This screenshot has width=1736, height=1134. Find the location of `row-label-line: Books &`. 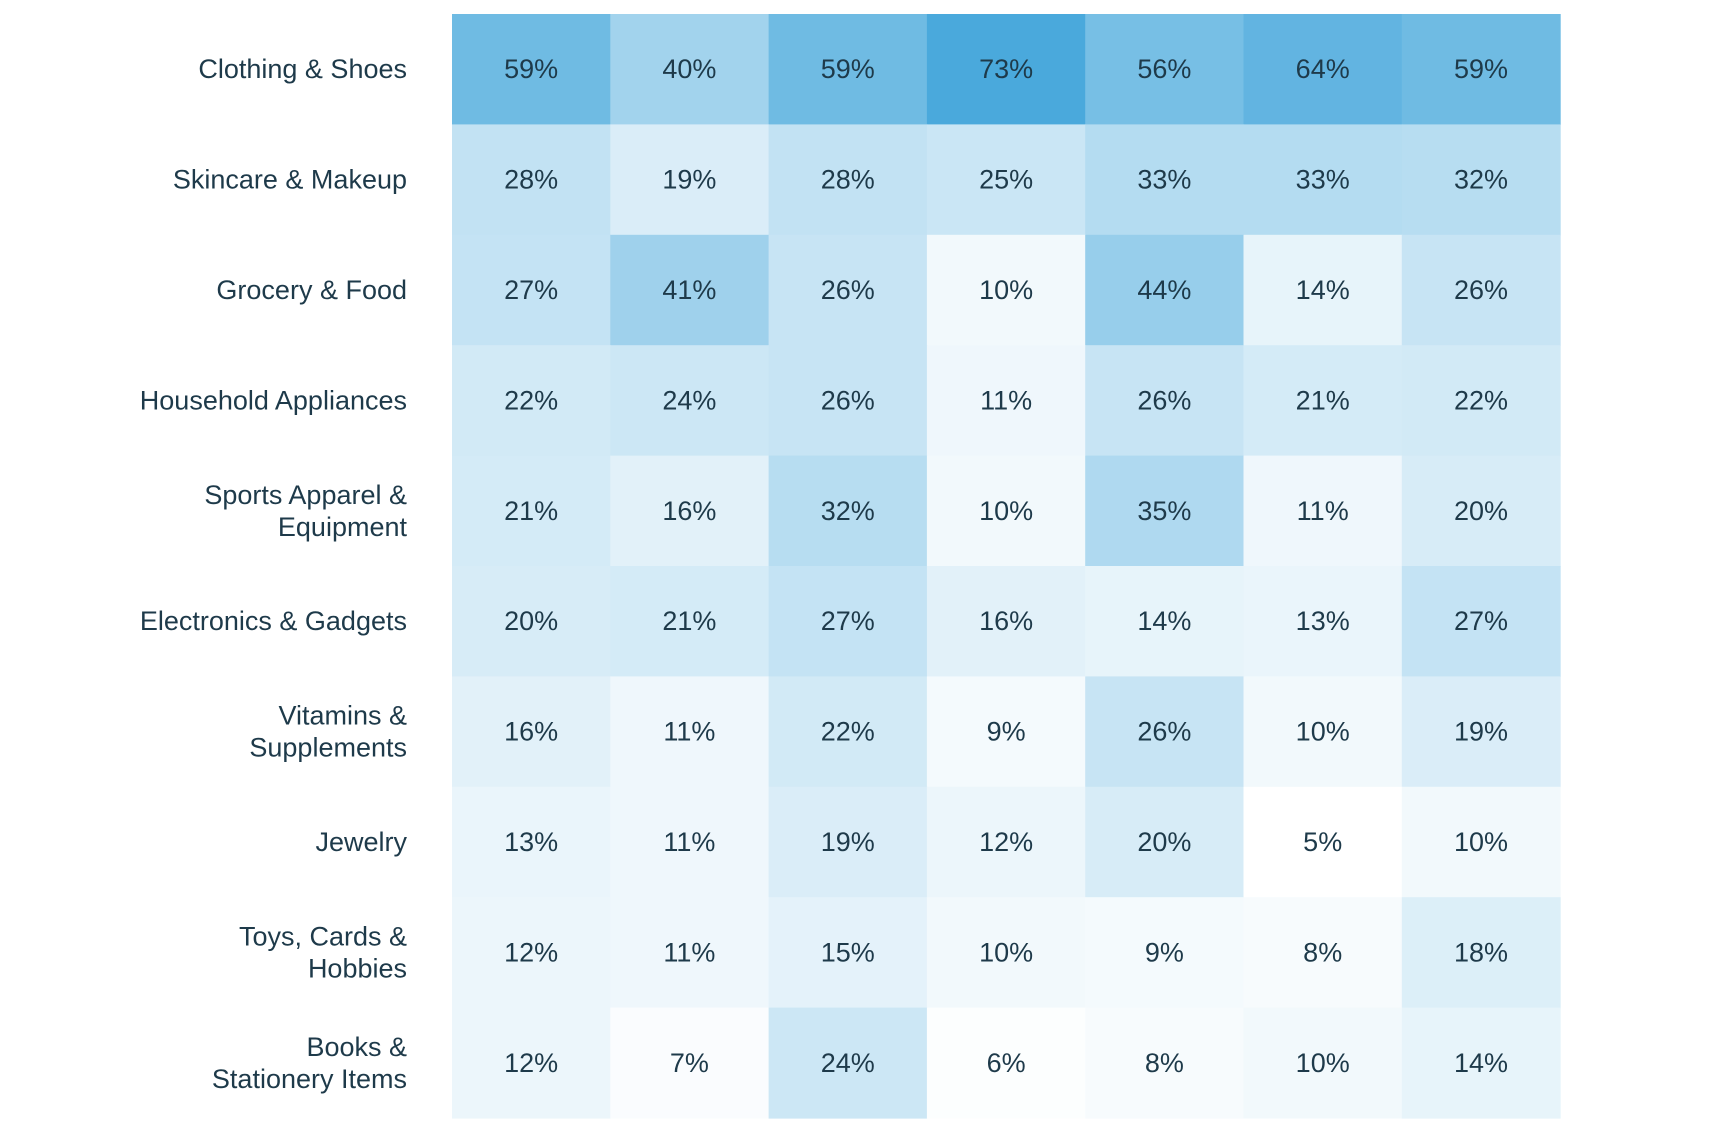

row-label-line: Books & is located at coordinates (356, 1047).